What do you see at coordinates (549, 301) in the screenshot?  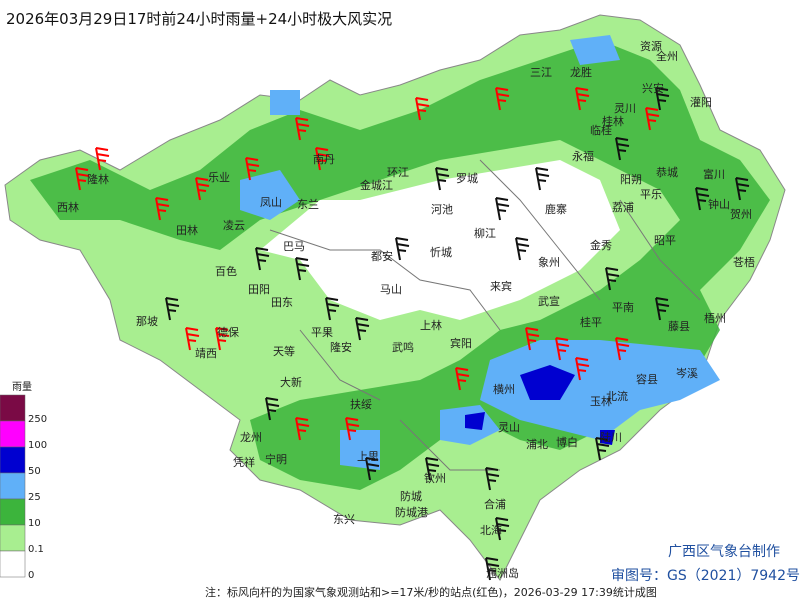 I see `place-label: 武宣` at bounding box center [549, 301].